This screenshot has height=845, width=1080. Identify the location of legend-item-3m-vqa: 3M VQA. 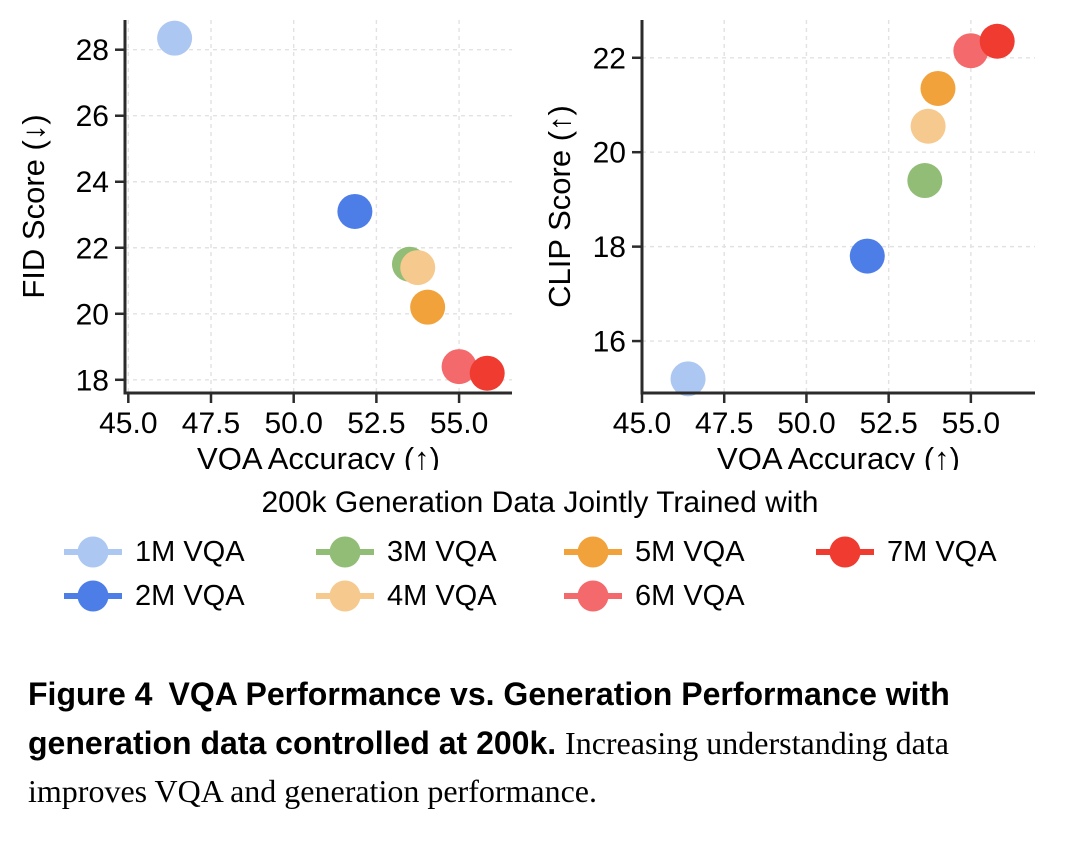
(440, 552).